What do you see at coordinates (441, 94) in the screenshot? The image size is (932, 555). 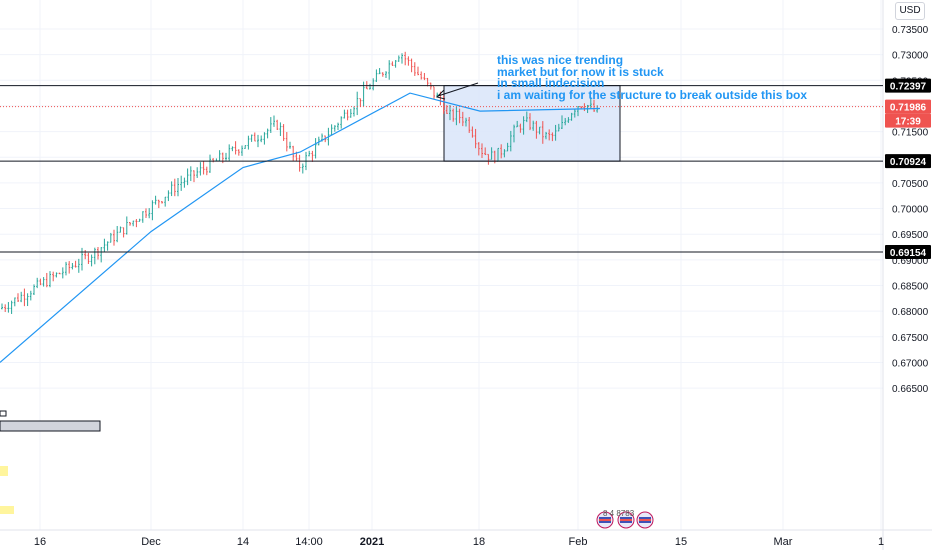 I see `arrow-head-icon` at bounding box center [441, 94].